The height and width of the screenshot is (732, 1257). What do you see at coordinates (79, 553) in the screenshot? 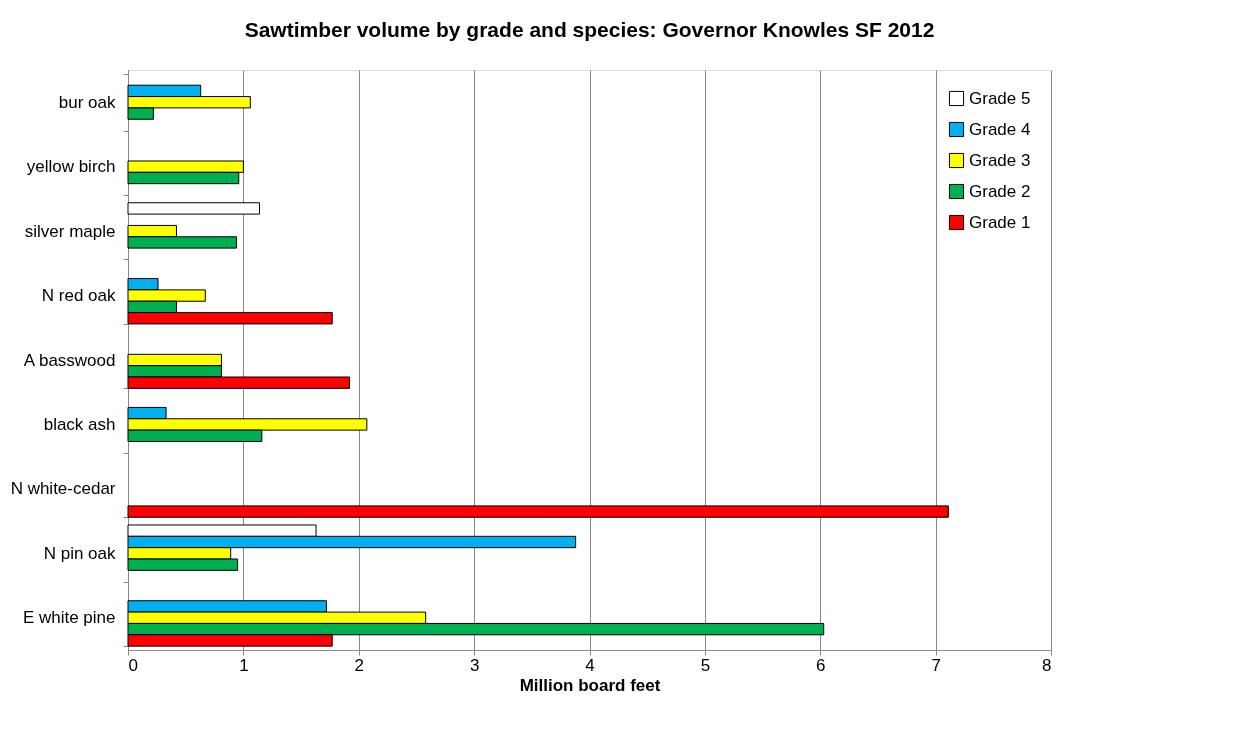
I see `y-tick-label: N pin oak` at bounding box center [79, 553].